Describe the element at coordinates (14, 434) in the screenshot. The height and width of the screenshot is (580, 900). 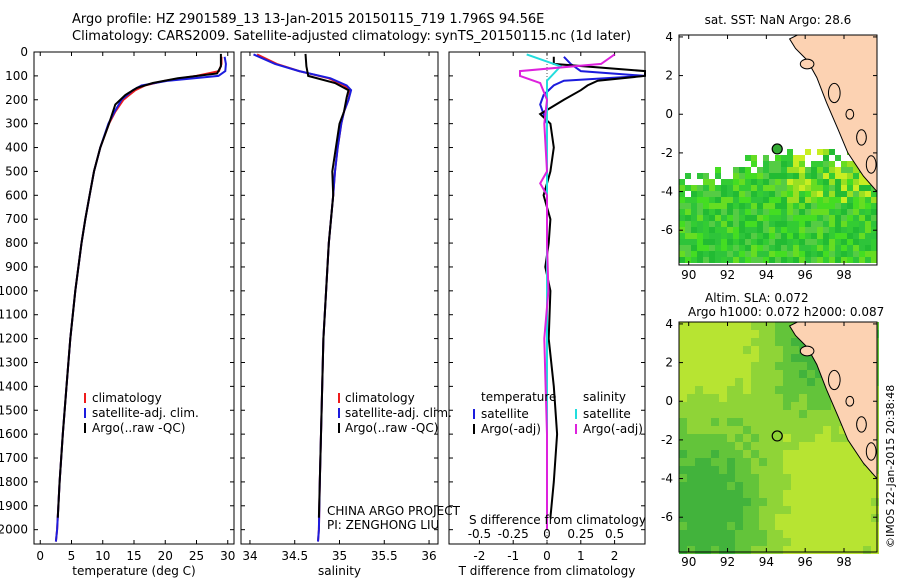
I see `depth-tick-label: 1600` at that location.